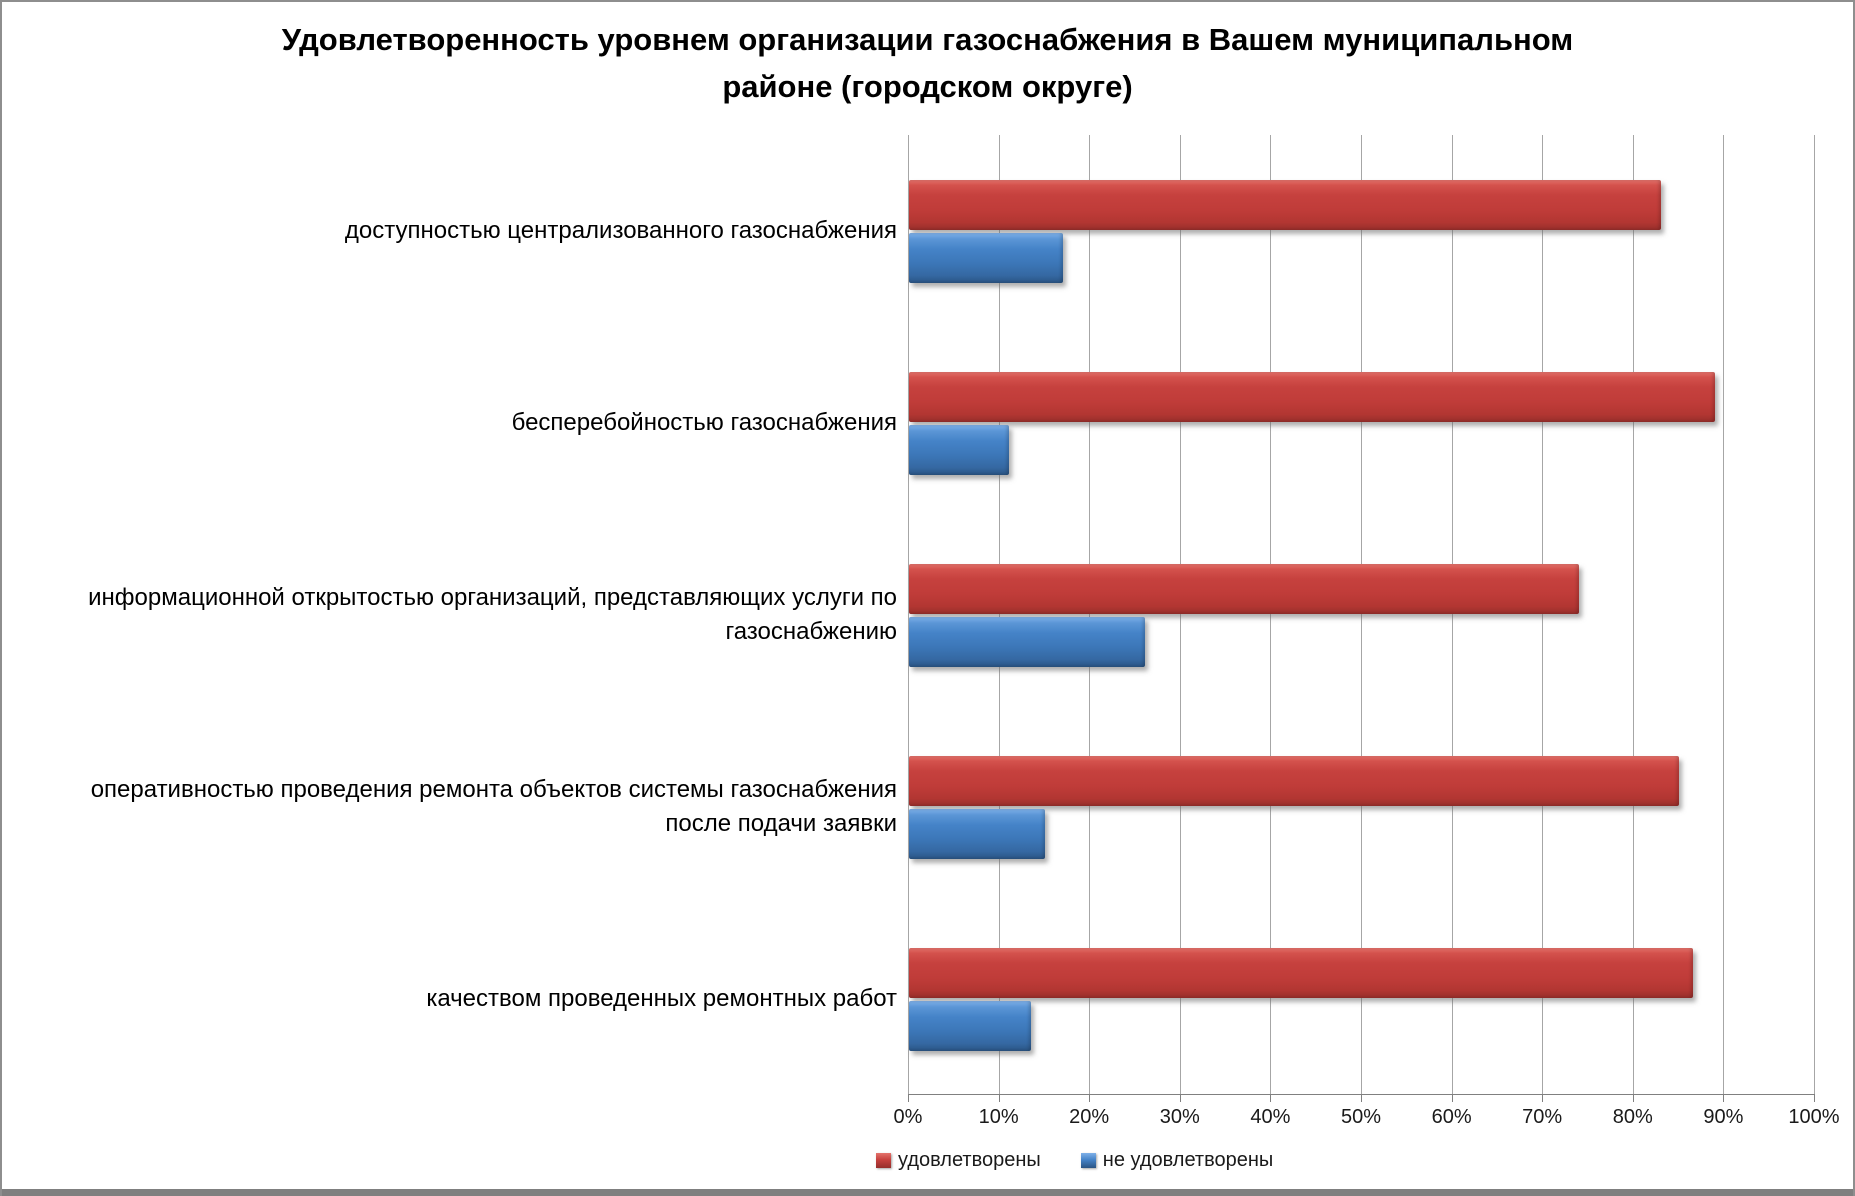  I want to click on legend-label: не удовлетворены, so click(1188, 1160).